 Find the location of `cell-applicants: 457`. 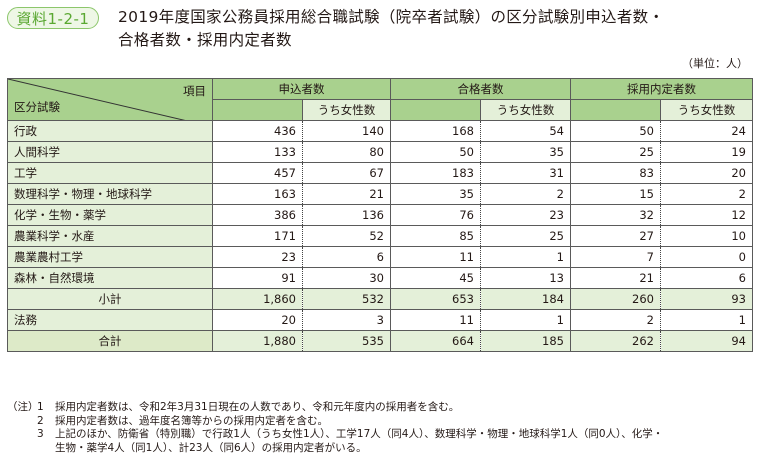

cell-applicants: 457 is located at coordinates (257, 173).